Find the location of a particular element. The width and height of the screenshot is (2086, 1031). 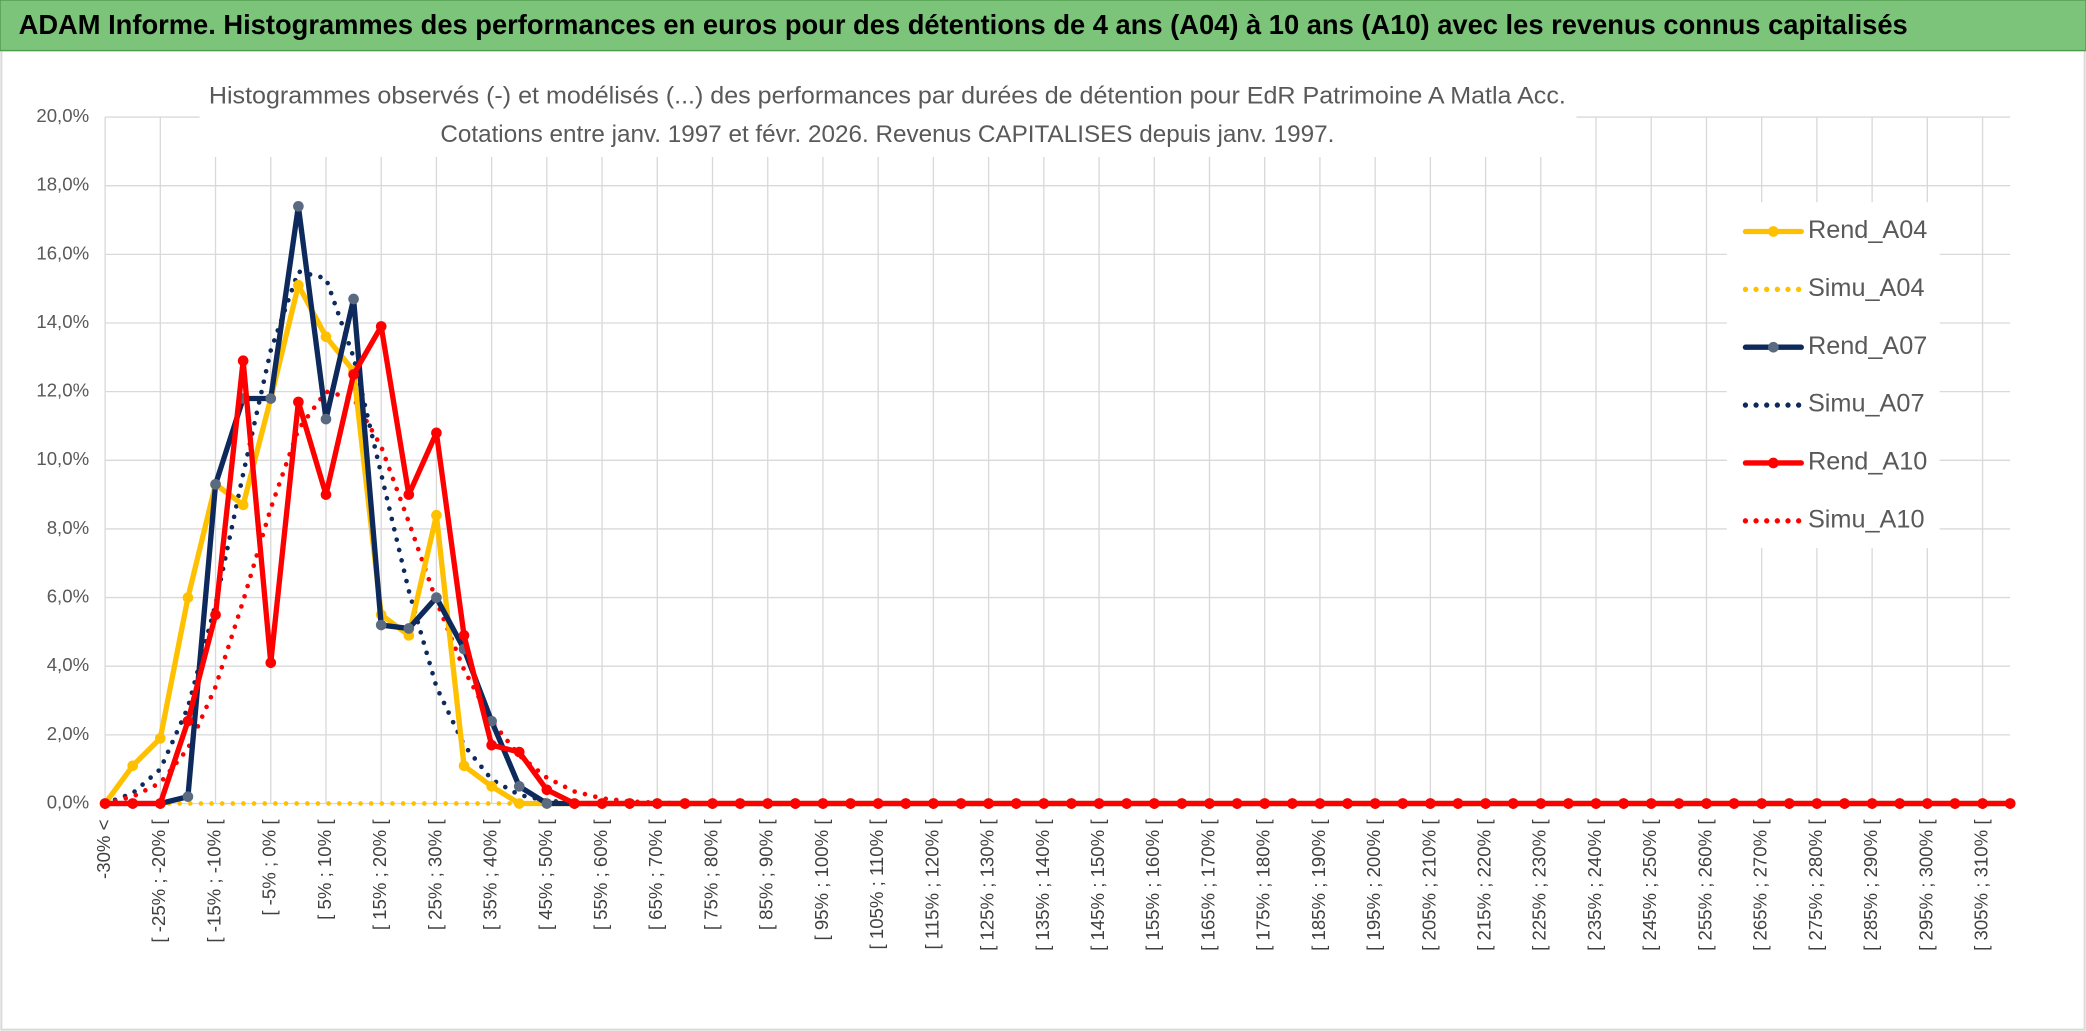

x-tick-label: [ 65% ; 70% [ is located at coordinates (655, 875).